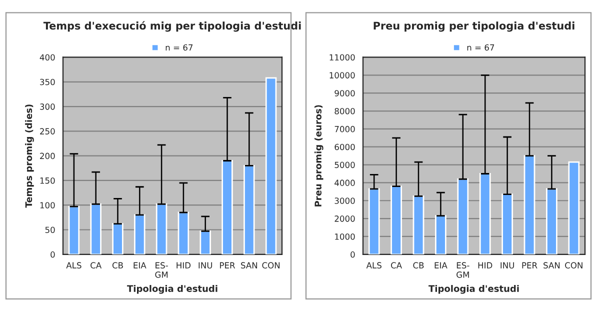  What do you see at coordinates (344, 147) in the screenshot?
I see `y-tick-label: 6000` at bounding box center [344, 147].